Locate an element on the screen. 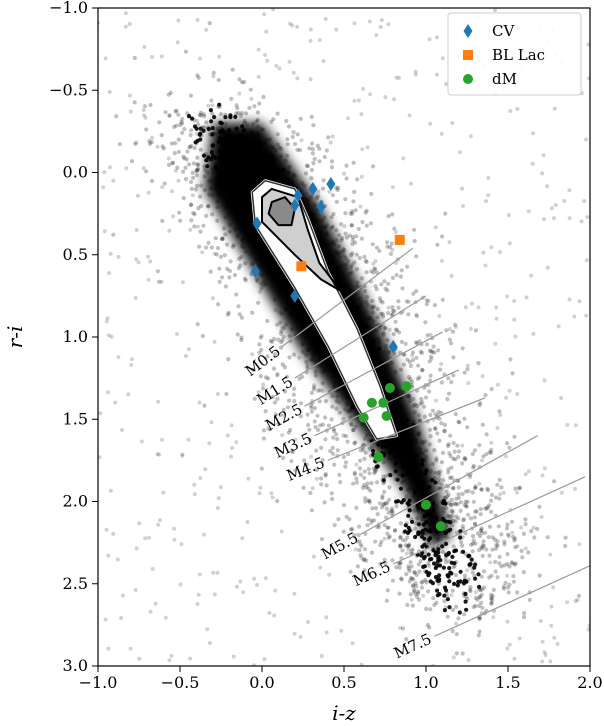 The image size is (604, 726). y-tick-label: −0.5 is located at coordinates (68, 89).